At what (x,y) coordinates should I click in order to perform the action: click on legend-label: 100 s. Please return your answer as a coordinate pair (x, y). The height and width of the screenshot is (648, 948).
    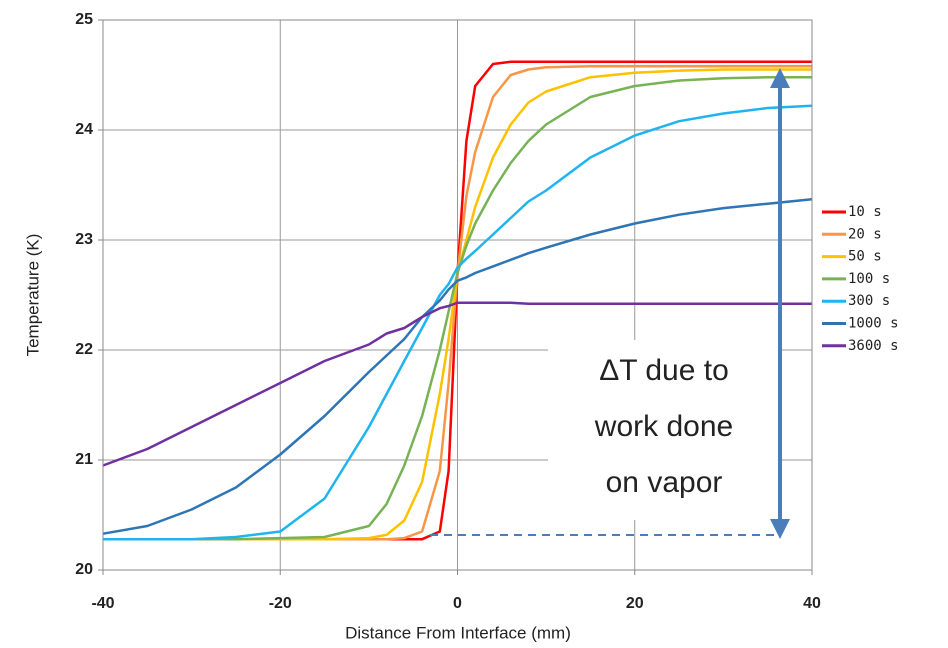
    Looking at the image, I should click on (869, 279).